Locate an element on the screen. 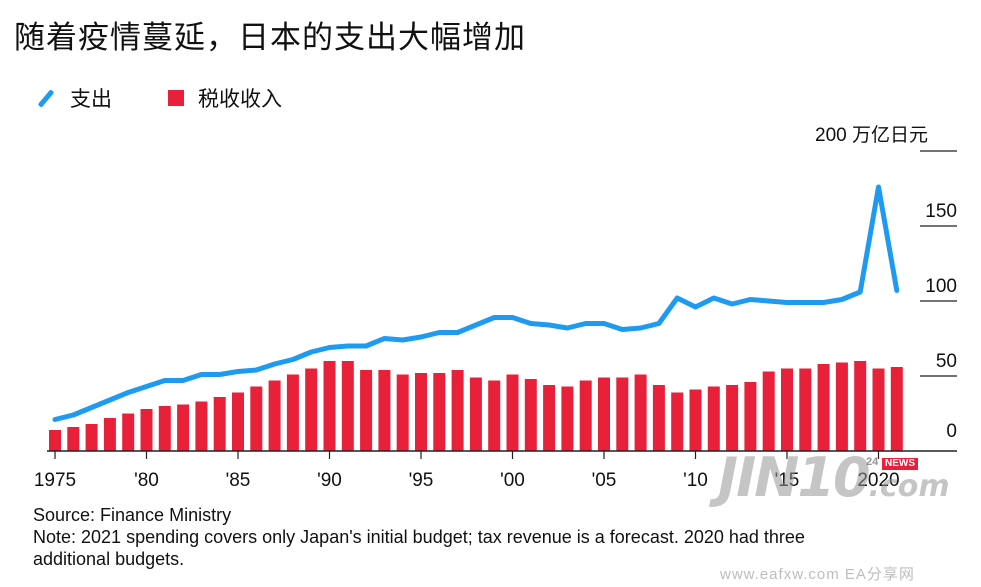 The image size is (981, 587). legend-bar-swatch is located at coordinates (176, 98).